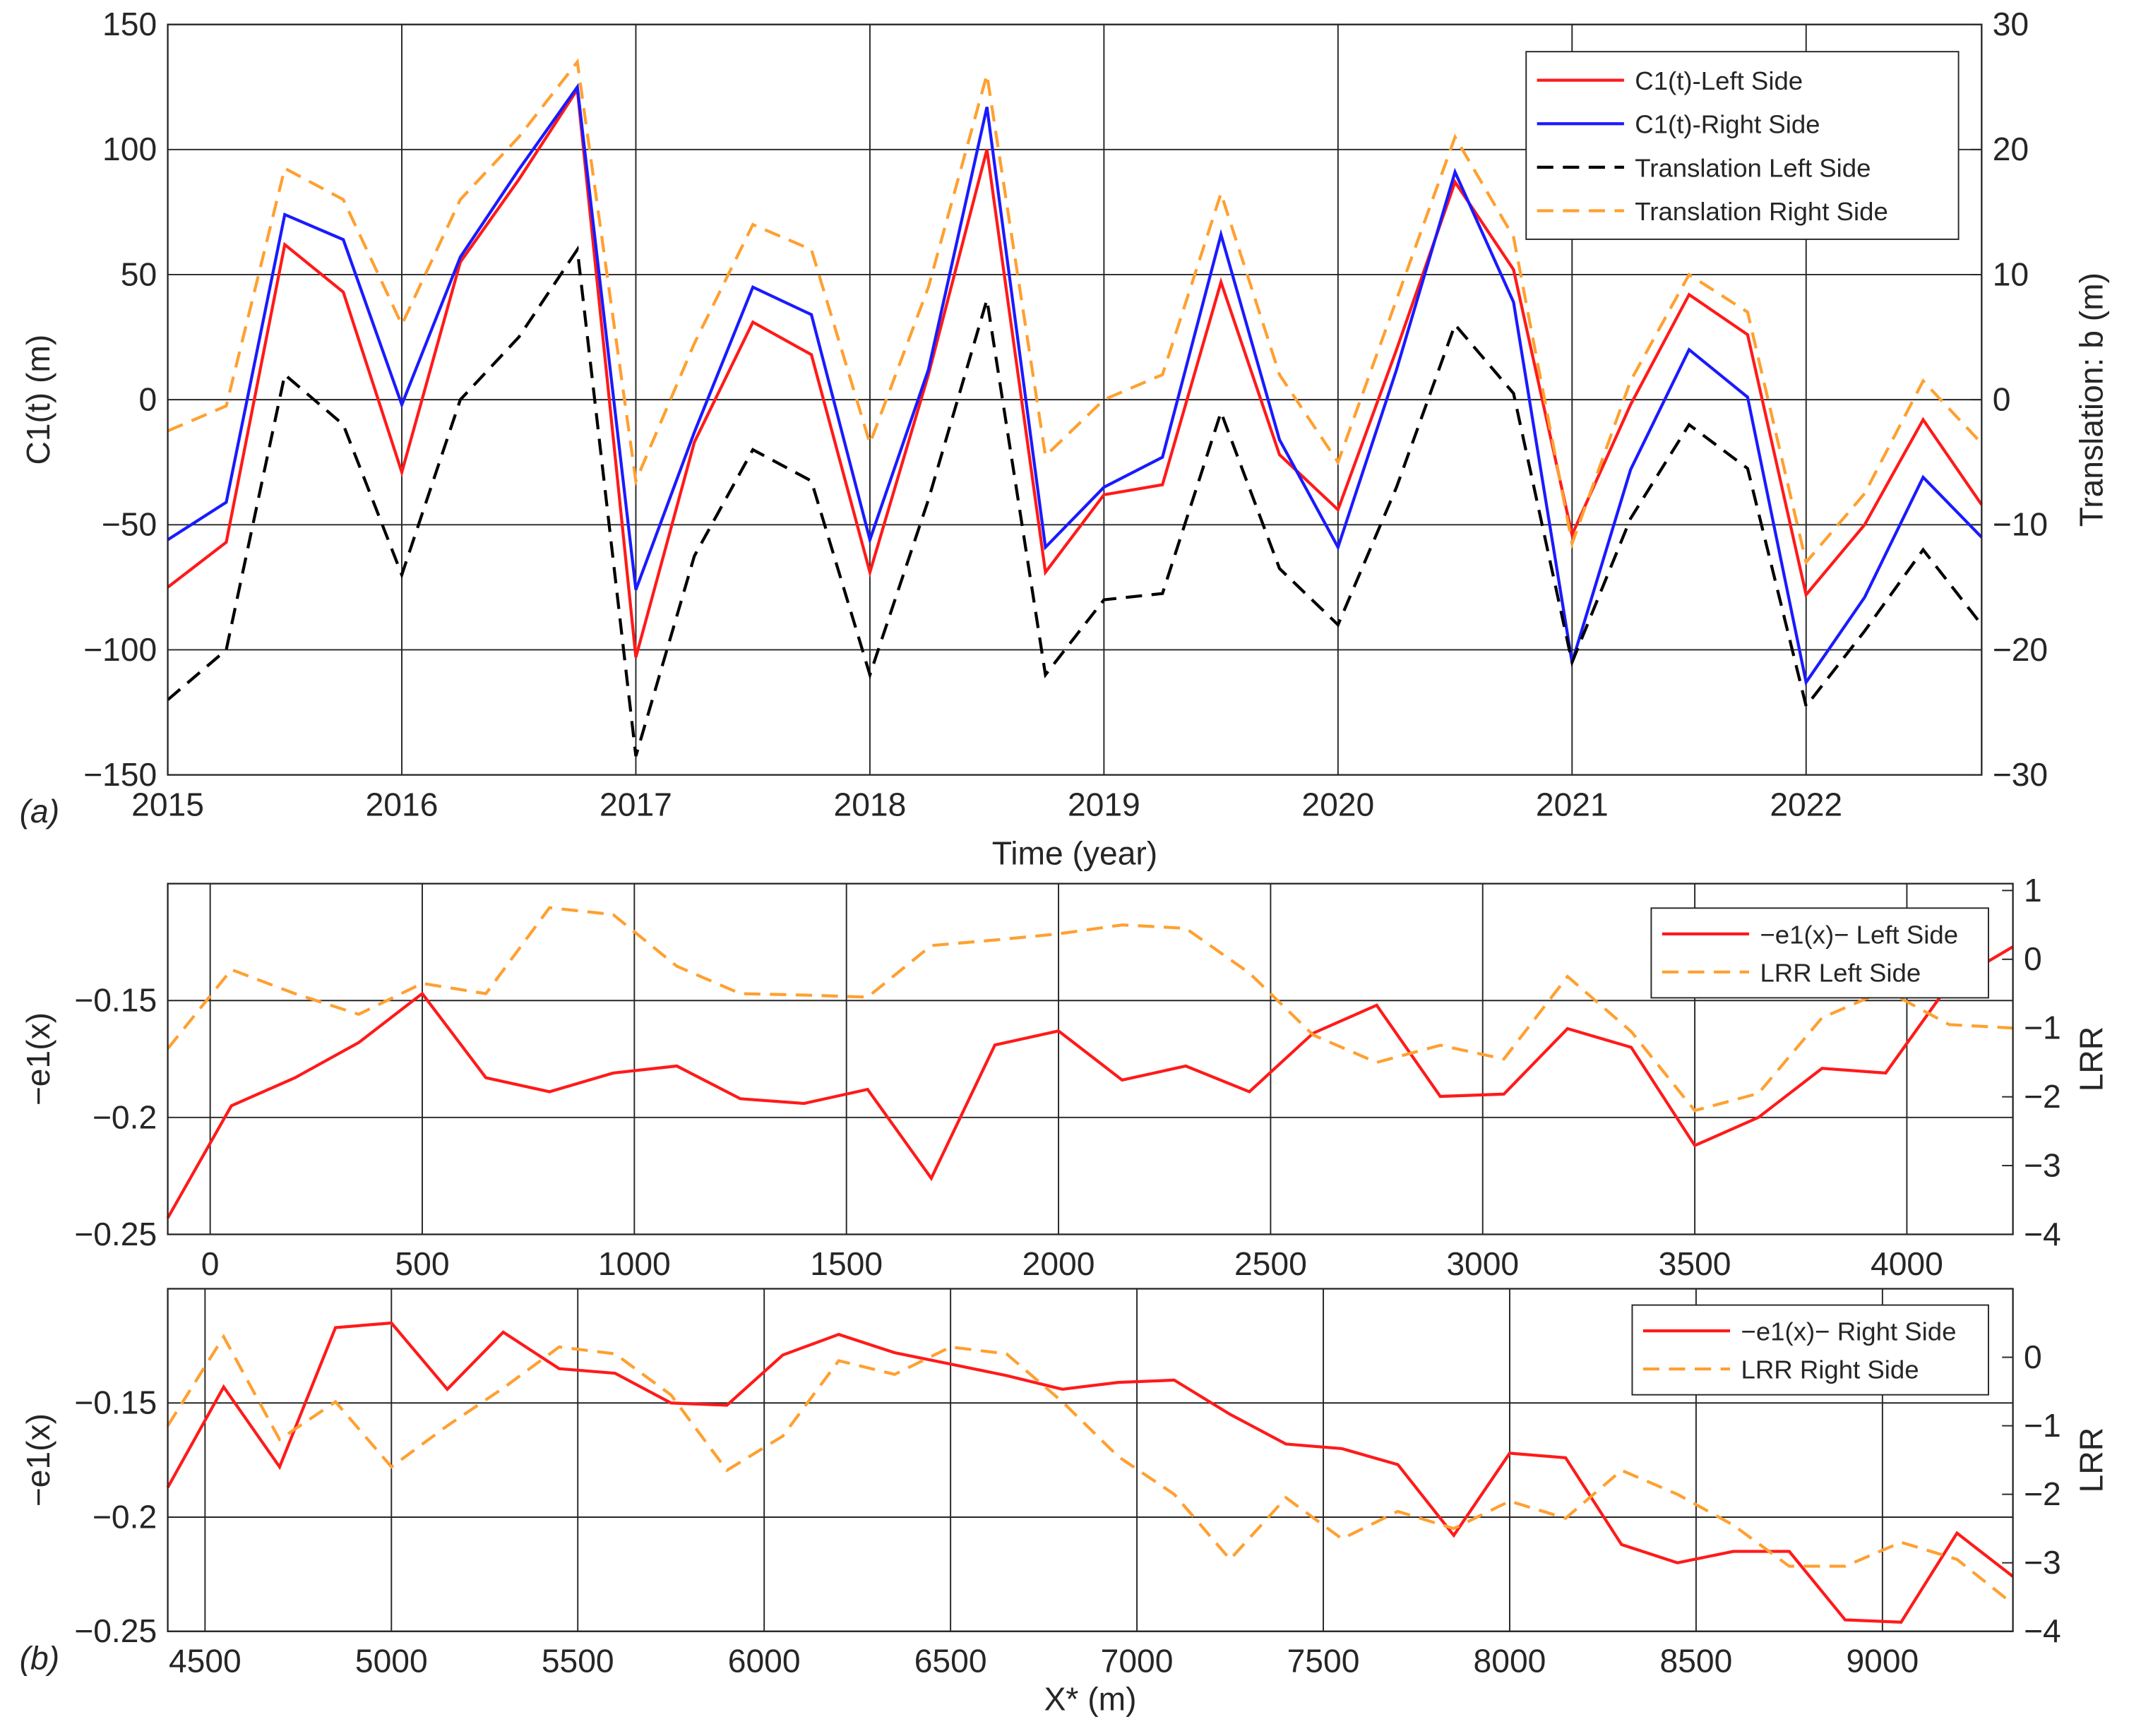  Describe the element at coordinates (950, 1660) in the screenshot. I see `x-tick-label: 6500` at that location.